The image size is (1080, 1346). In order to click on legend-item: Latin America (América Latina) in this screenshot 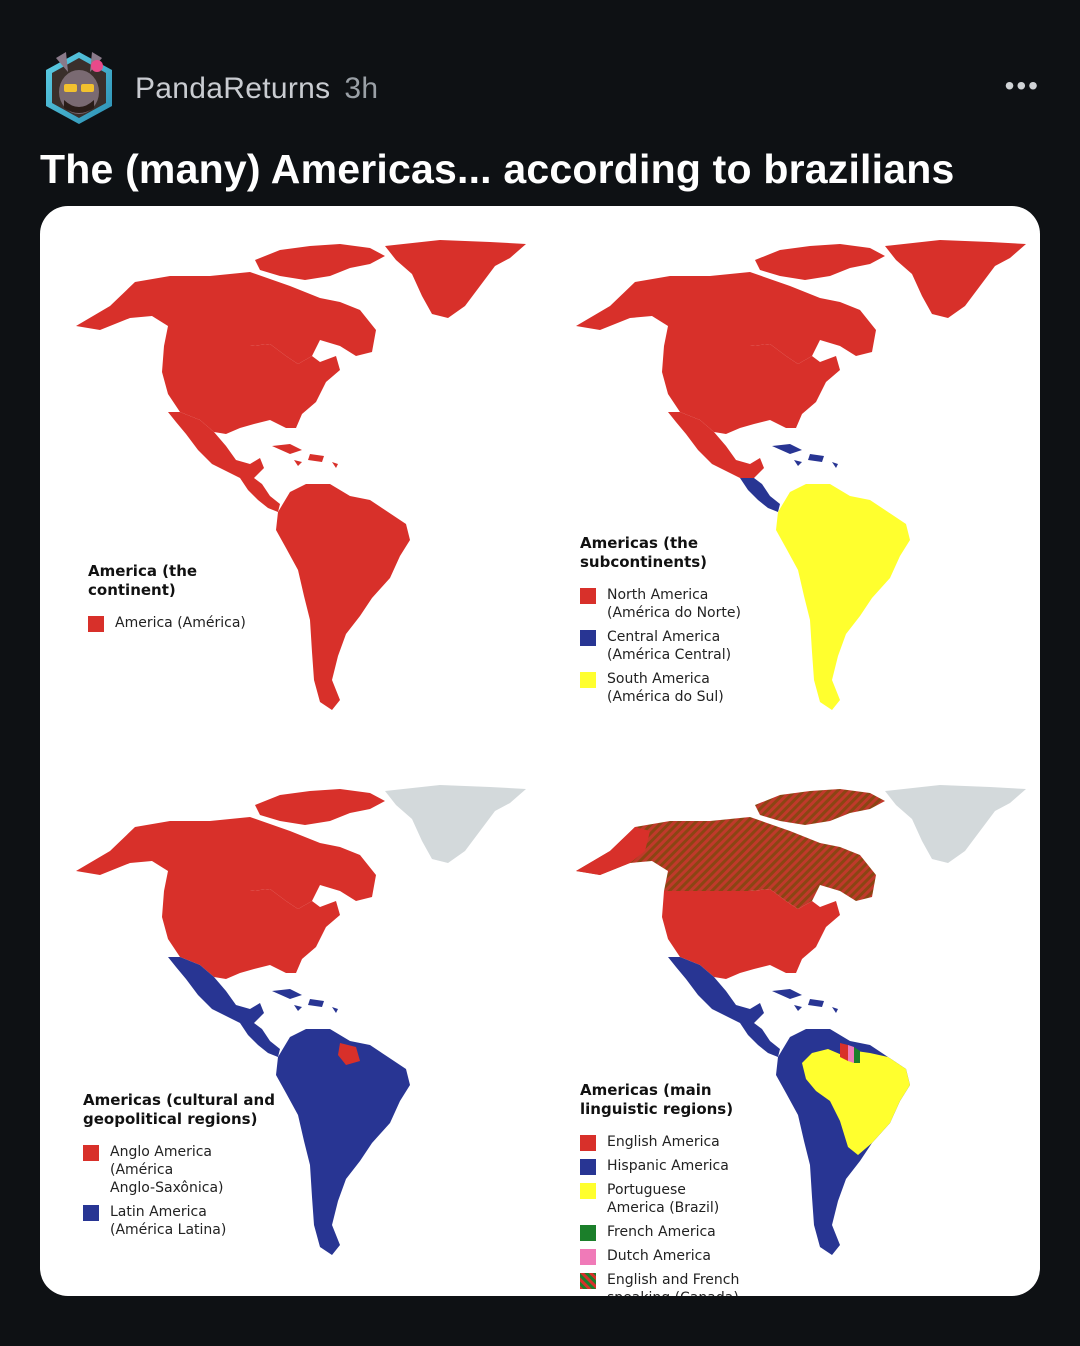, I will do `click(179, 1221)`.